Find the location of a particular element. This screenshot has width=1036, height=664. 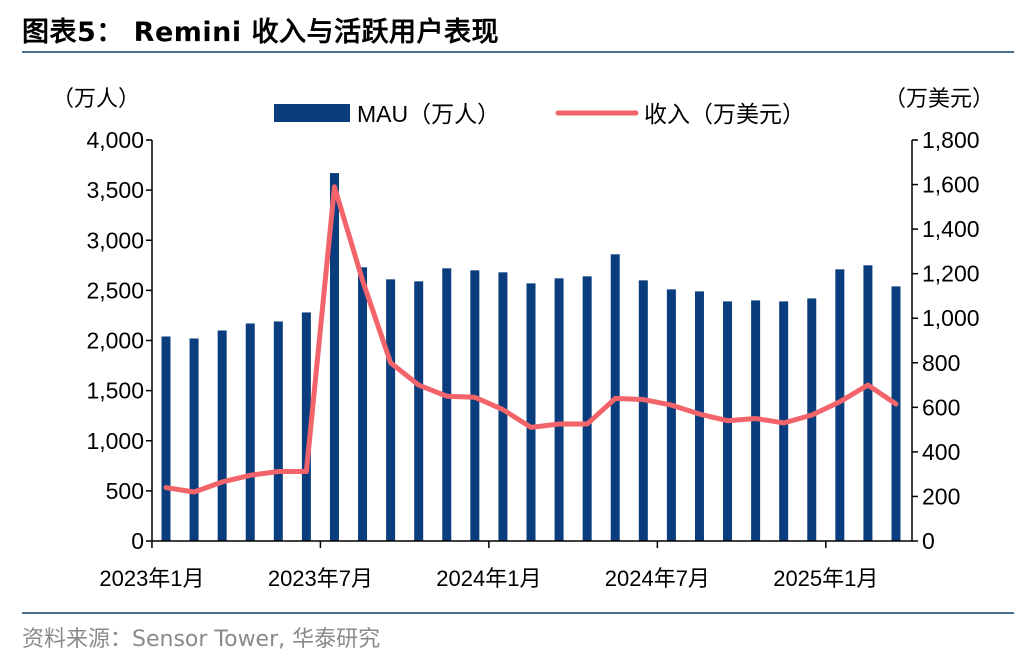

left-tick-label: 0 is located at coordinates (137, 541).